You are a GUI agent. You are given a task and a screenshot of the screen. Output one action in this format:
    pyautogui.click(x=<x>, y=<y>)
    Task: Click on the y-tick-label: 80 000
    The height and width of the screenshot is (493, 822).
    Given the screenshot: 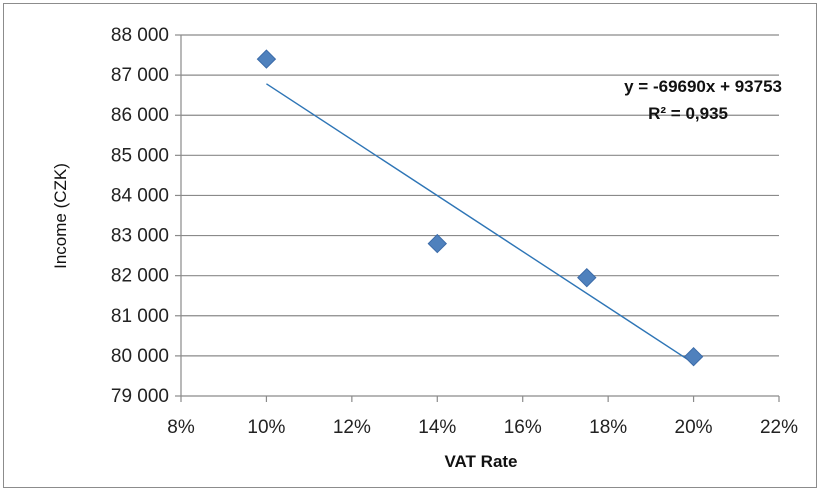 What is the action you would take?
    pyautogui.click(x=140, y=356)
    